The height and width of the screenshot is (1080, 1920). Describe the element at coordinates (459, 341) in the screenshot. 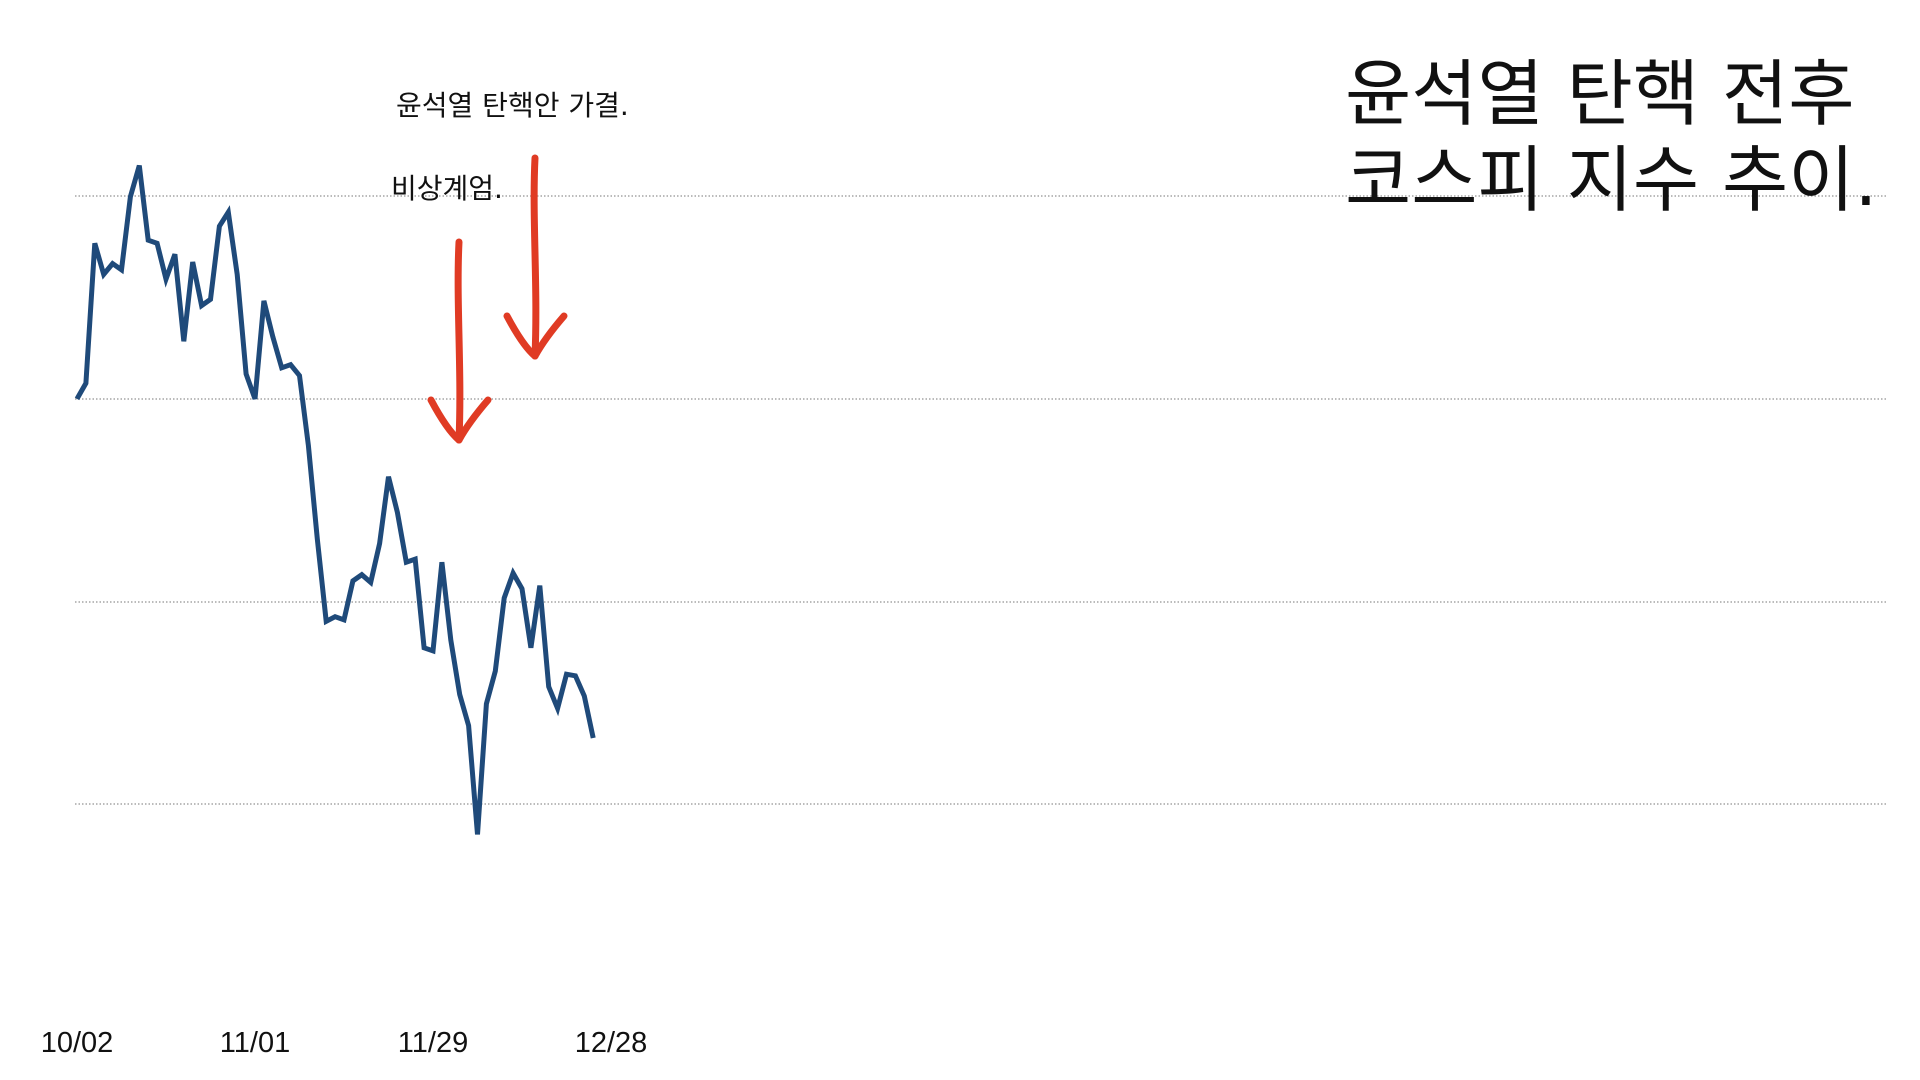

I see `arrow-martial-law` at that location.